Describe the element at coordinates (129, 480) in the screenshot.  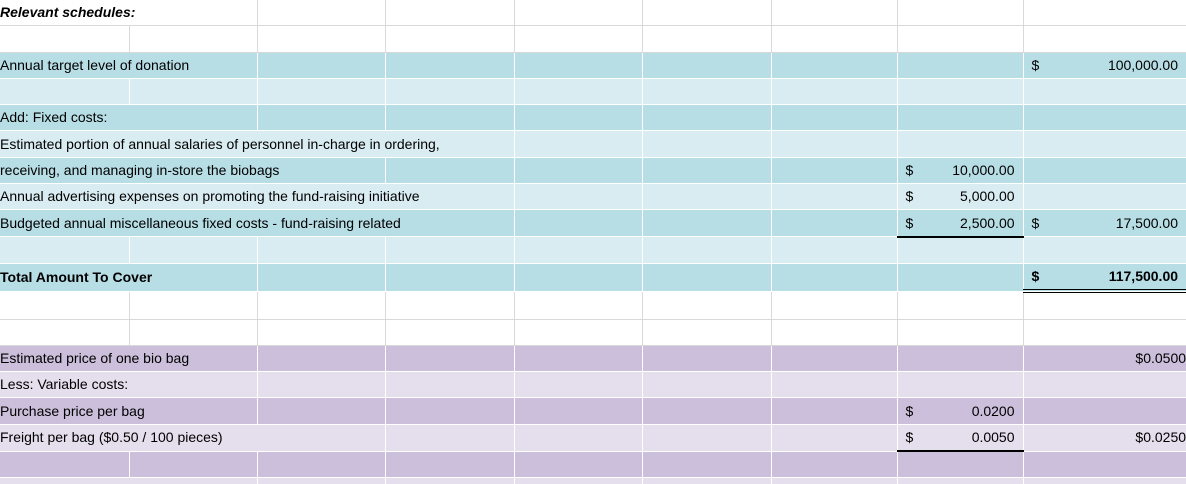
I see `cell-margin-label: Contribution Margin*` at that location.